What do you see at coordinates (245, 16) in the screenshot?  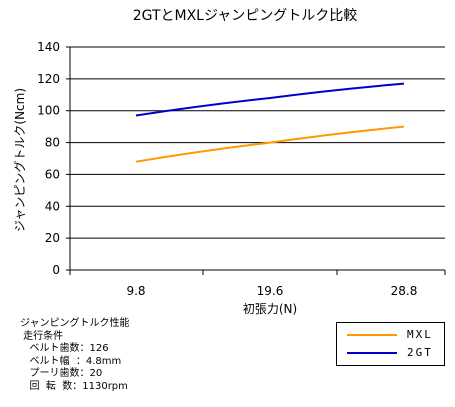 I see `chart-title: 2GTとMXLジャンピングトルク比較` at bounding box center [245, 16].